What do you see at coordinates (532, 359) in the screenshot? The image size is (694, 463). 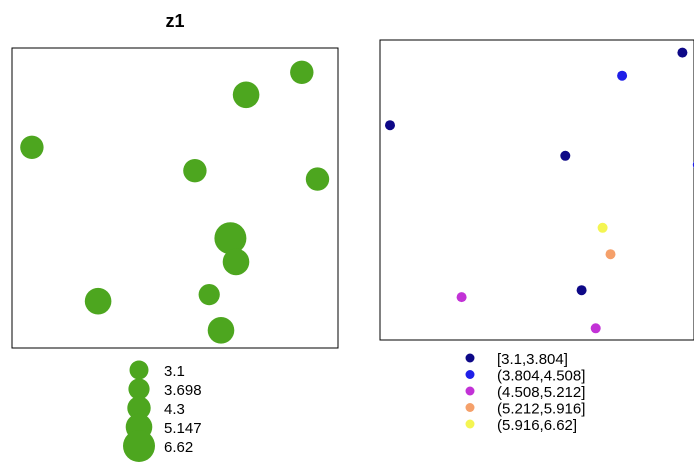 I see `legend-label: [3.1,3.804]` at bounding box center [532, 359].